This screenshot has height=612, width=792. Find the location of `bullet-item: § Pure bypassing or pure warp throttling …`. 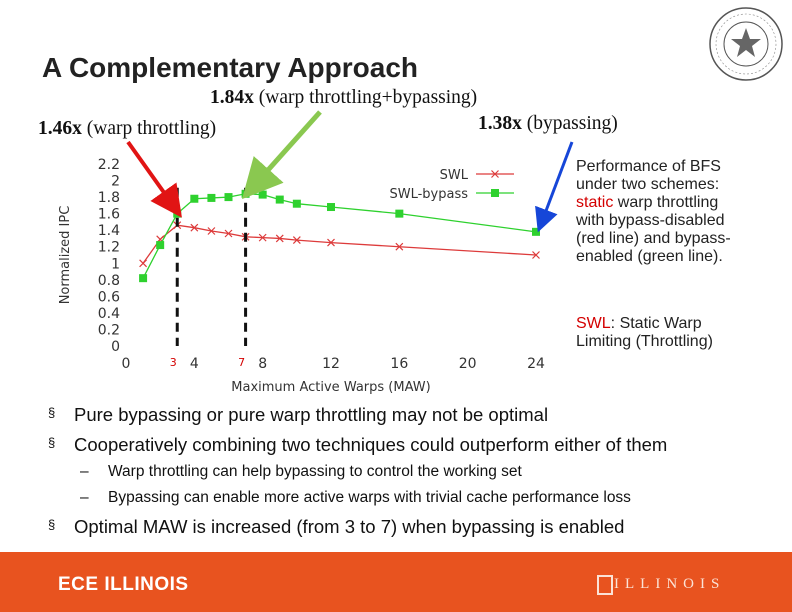

bullet-item: § Pure bypassing or pure warp throttling … is located at coordinates (298, 415).